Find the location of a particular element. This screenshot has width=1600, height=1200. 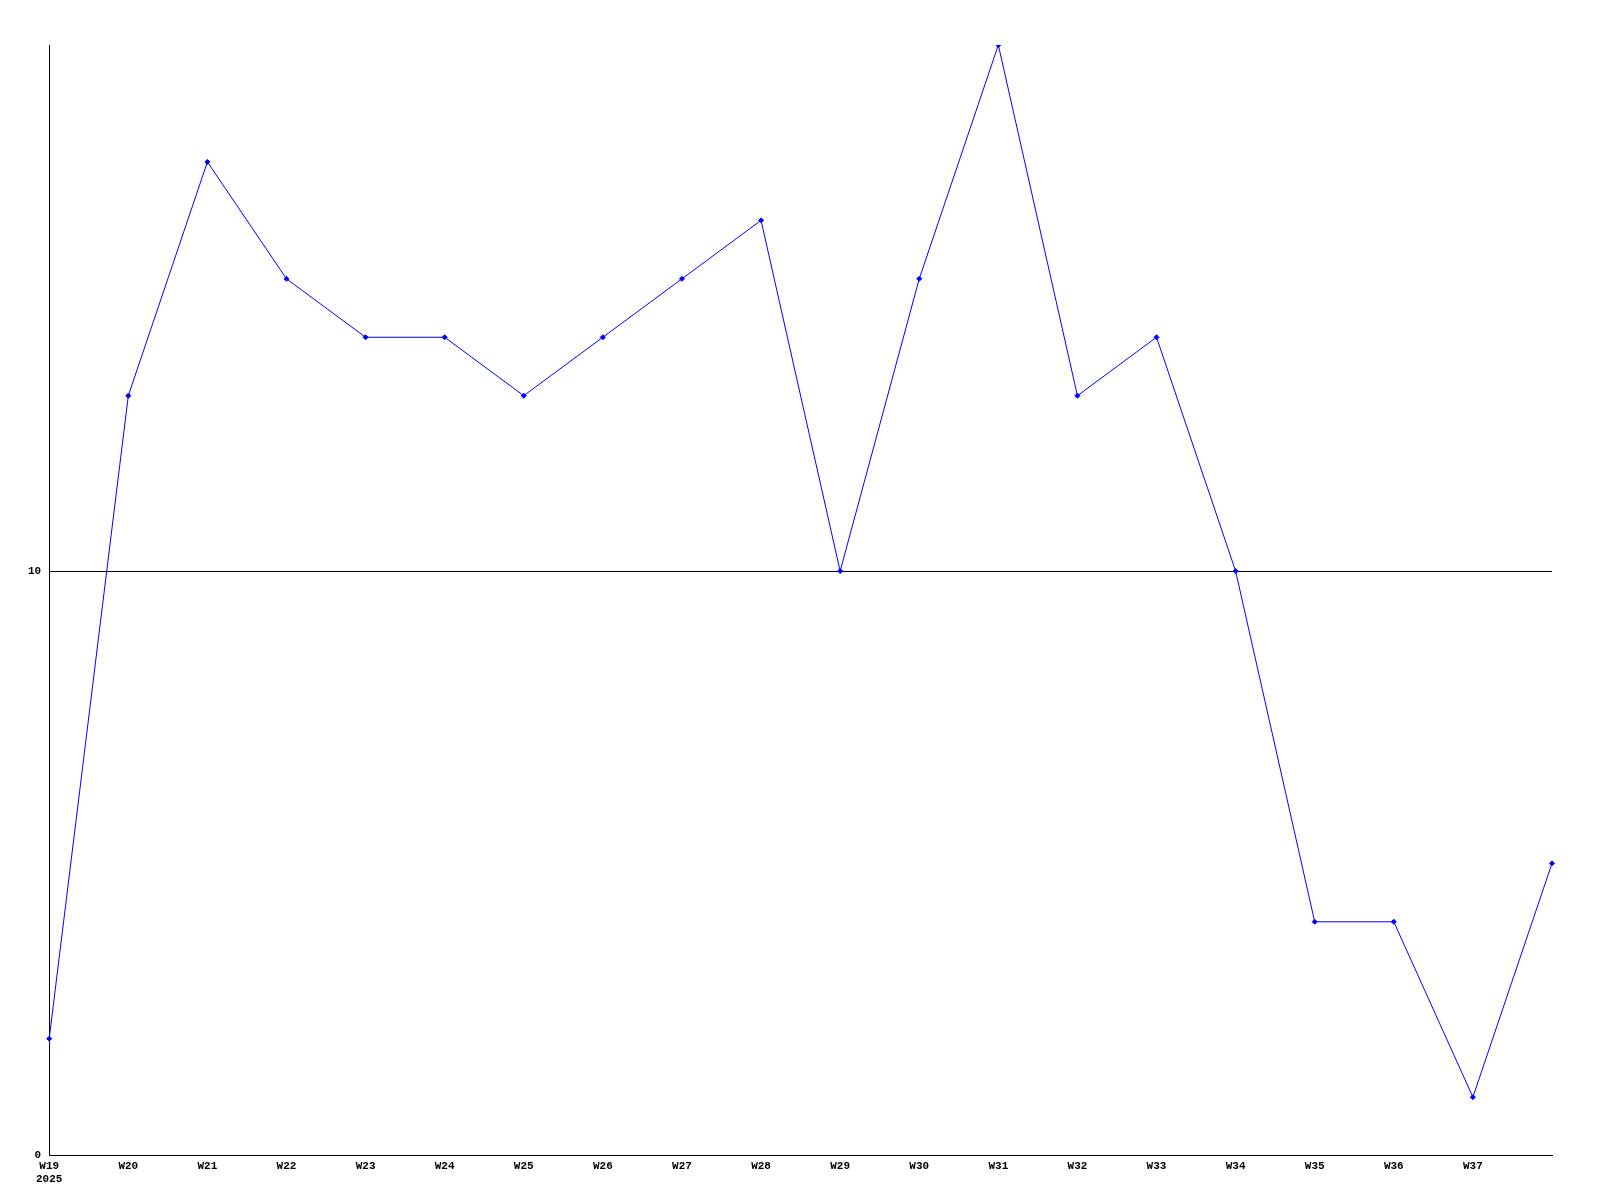

x-tick-label: W23 is located at coordinates (365, 1165).